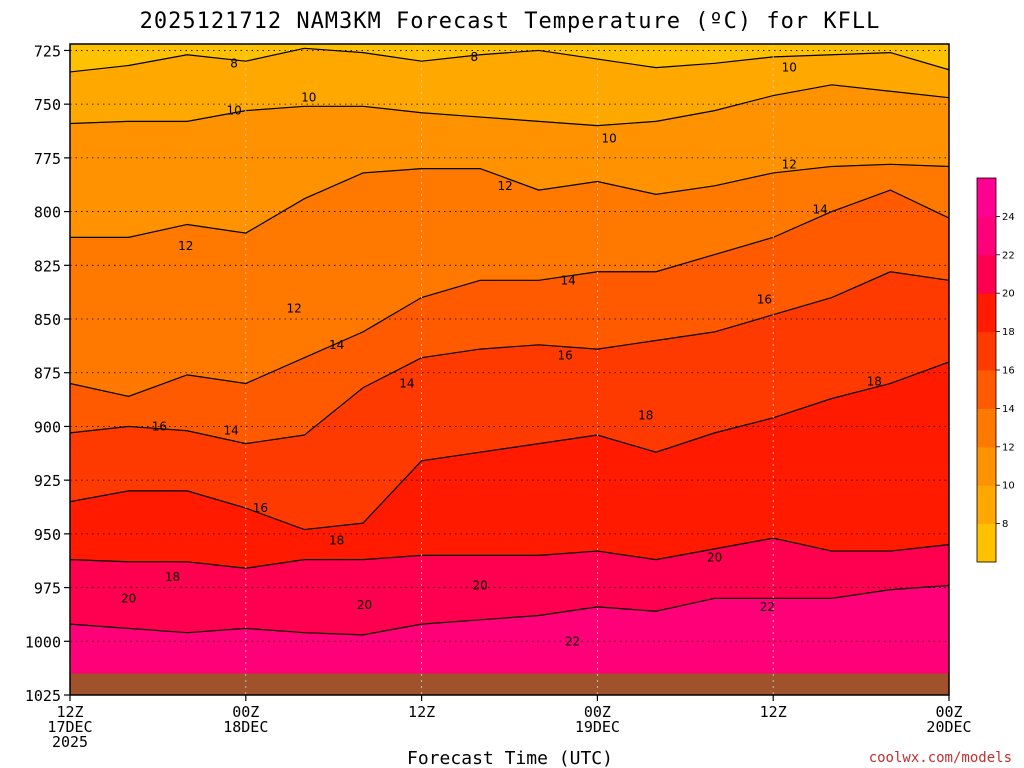 Image resolution: width=1024 pixels, height=768 pixels. What do you see at coordinates (948, 727) in the screenshot?
I see `x-tick-label: 20DEC` at bounding box center [948, 727].